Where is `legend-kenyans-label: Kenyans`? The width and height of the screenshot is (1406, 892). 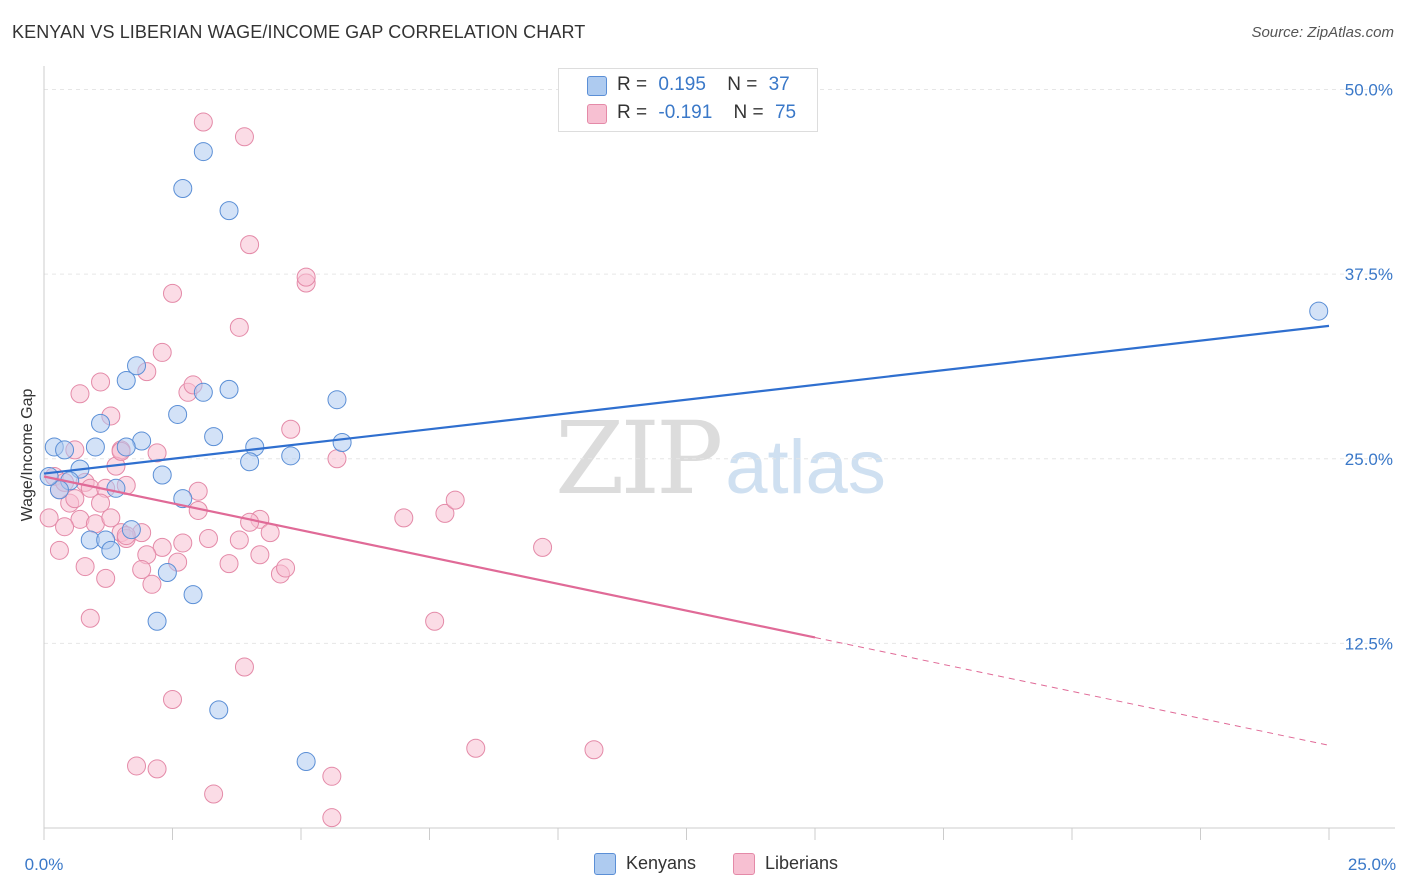 legend-kenyans-label: Kenyans is located at coordinates (661, 863).